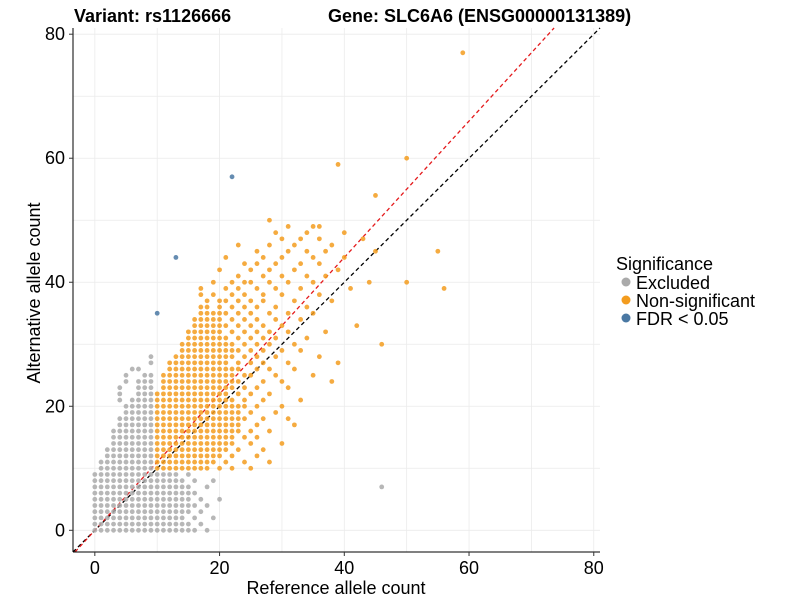  I want to click on legend-label: Excluded, so click(673, 283).